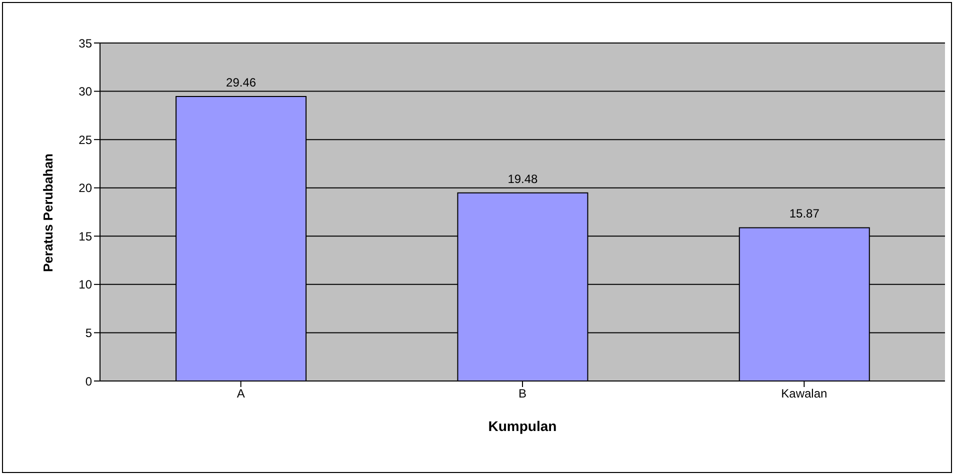 Image resolution: width=954 pixels, height=475 pixels. Describe the element at coordinates (88, 381) in the screenshot. I see `y-tick-label: 0` at that location.